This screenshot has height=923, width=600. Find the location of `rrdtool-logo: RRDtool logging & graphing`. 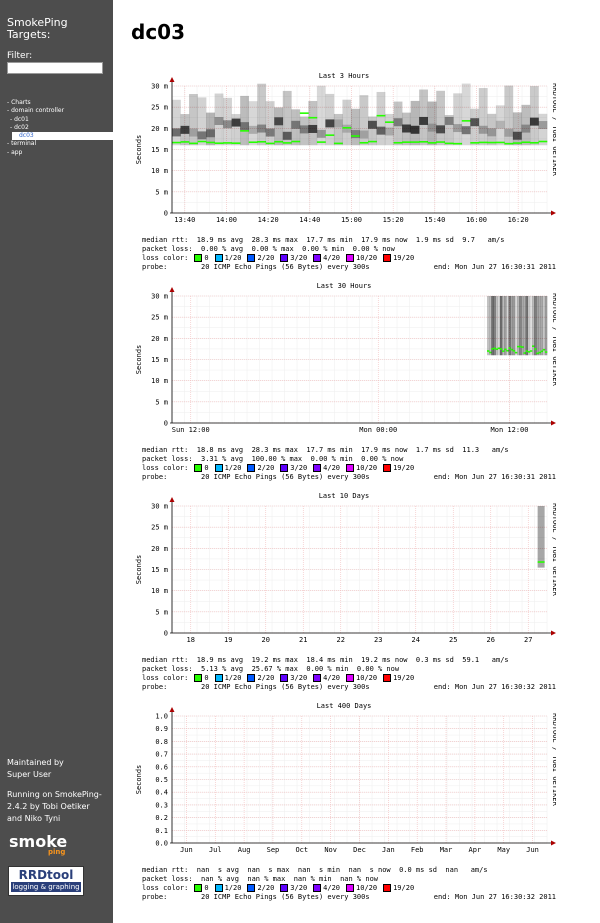

rrdtool-logo: RRDtool logging & graphing is located at coordinates (46, 881).